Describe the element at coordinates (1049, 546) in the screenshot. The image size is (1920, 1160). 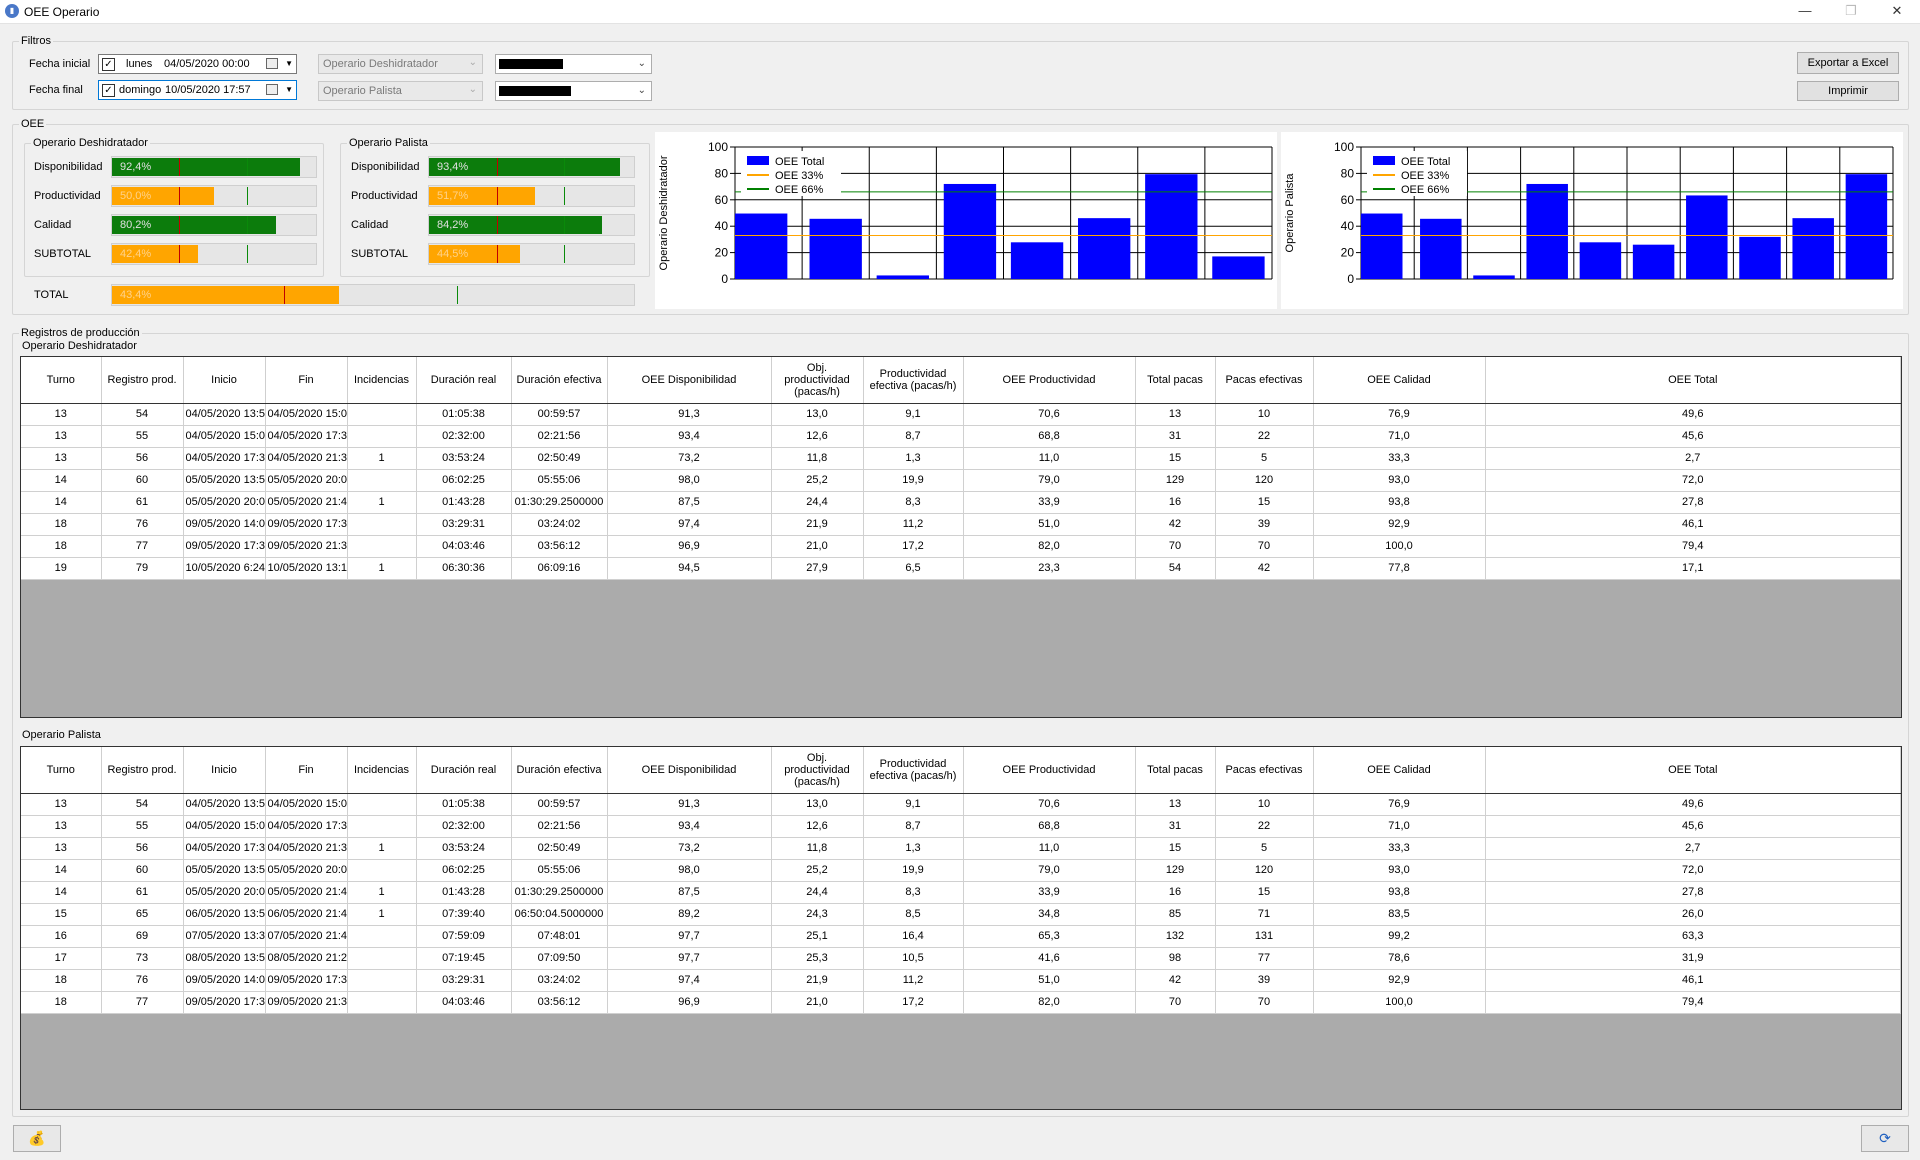
I see `table-cell: 82,0` at that location.